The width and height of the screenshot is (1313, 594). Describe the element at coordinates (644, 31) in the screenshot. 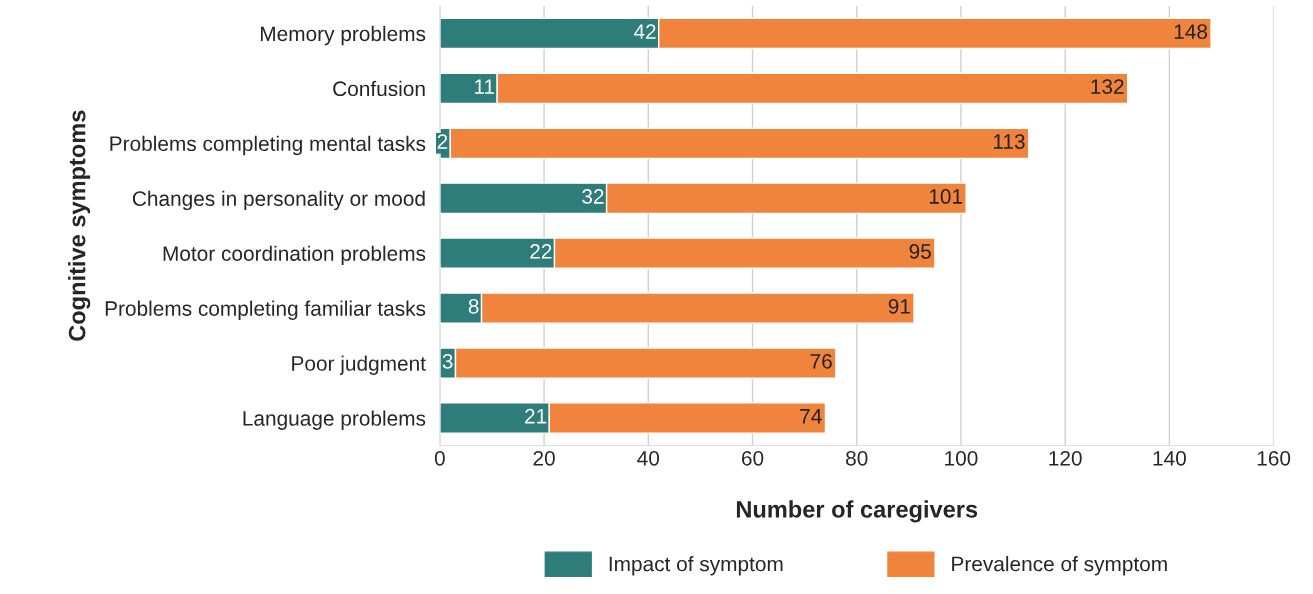

I see `data-label: 42` at that location.